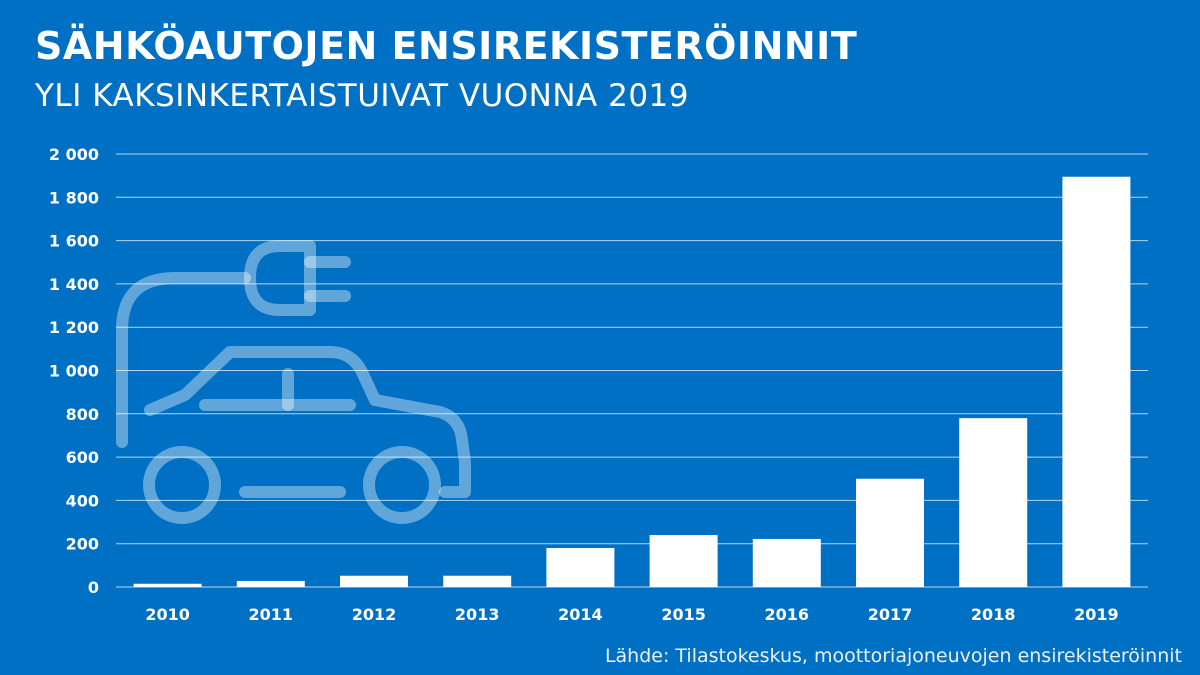 This screenshot has height=675, width=1200. Describe the element at coordinates (683, 561) in the screenshot. I see `bar-2015` at that location.